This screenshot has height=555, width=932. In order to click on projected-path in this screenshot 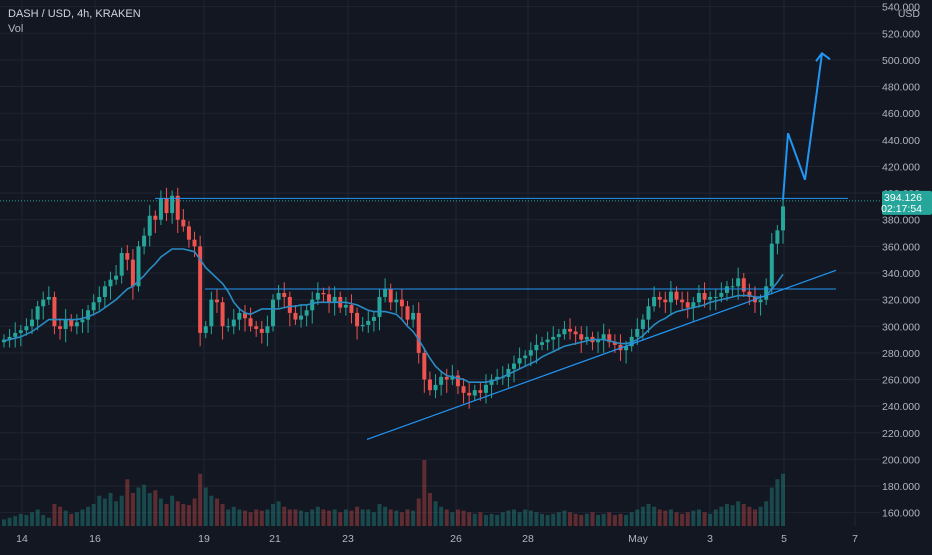, I will do `click(802, 126)`.